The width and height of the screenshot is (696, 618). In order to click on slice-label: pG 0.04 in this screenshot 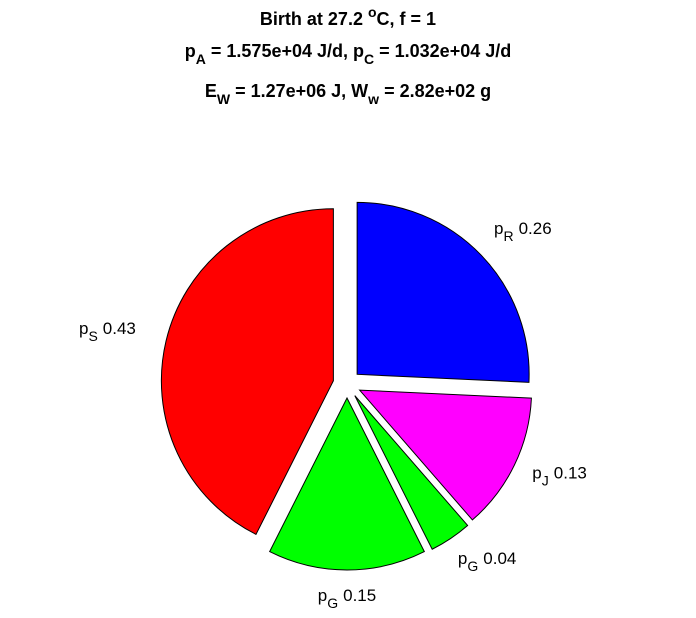, I will do `click(487, 561)`.